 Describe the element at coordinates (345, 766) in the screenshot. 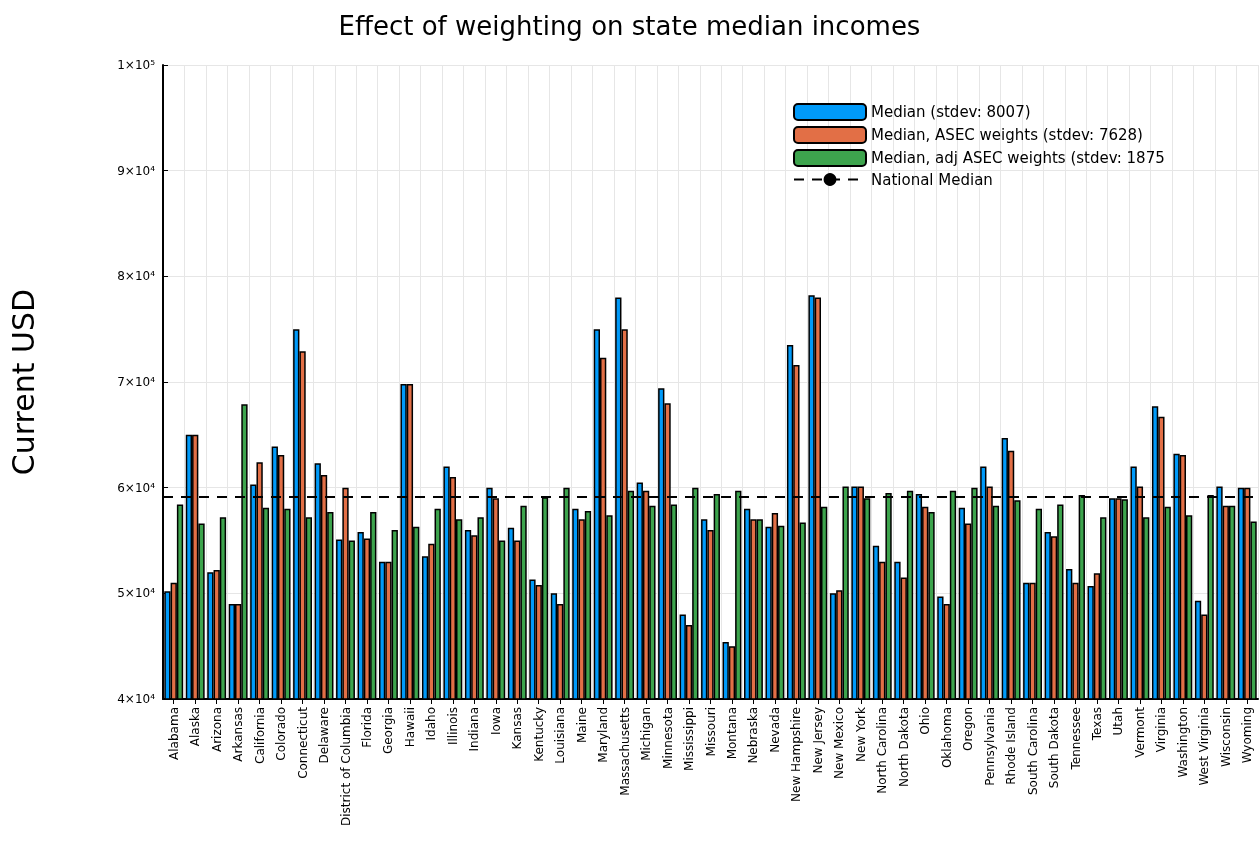

I see `x-tick-label: District of Columbia` at that location.